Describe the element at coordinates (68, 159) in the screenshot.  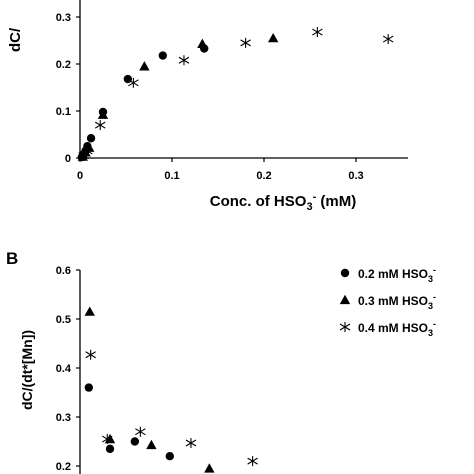
I see `y-tick-label: 0` at that location.